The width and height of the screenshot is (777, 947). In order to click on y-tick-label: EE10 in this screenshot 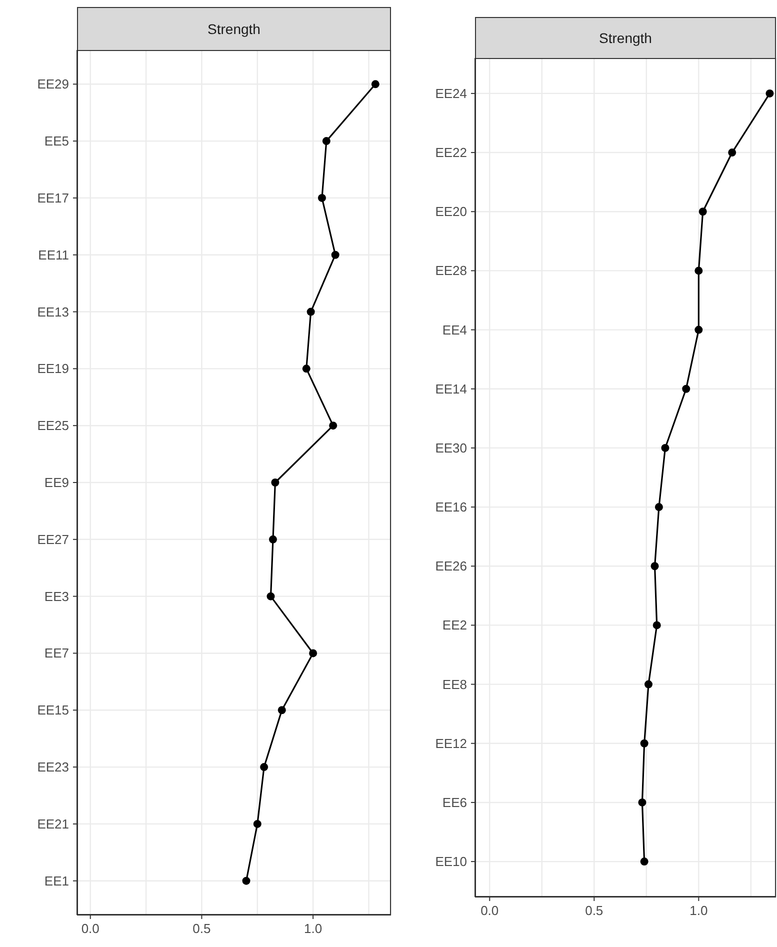, I will do `click(451, 862)`.